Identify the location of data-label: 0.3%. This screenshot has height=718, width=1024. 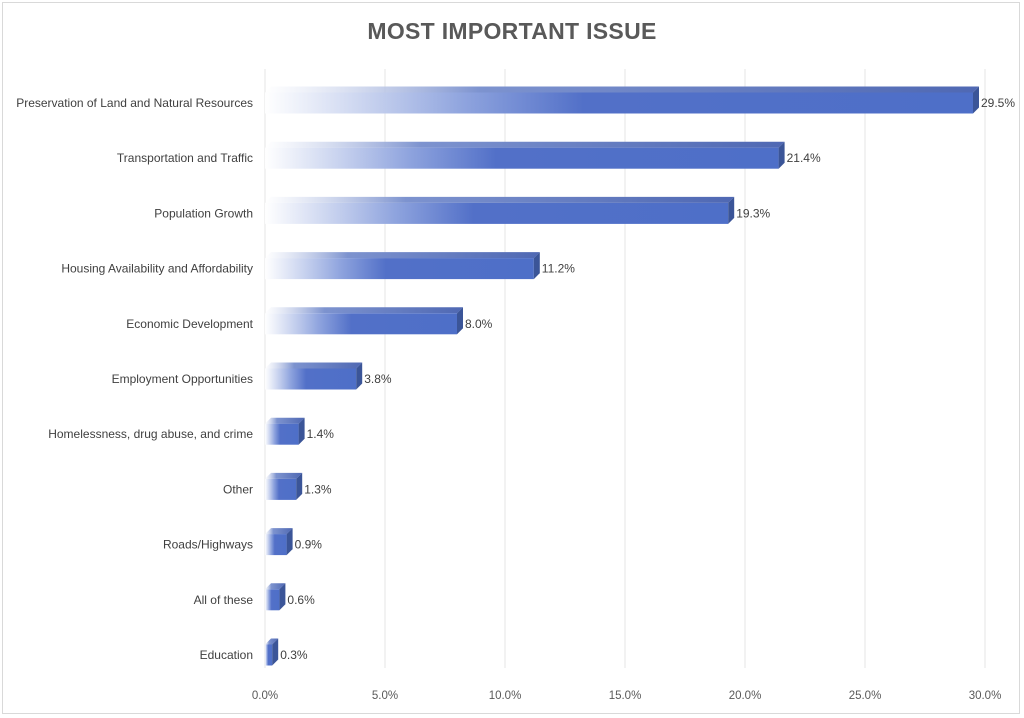
(294, 655).